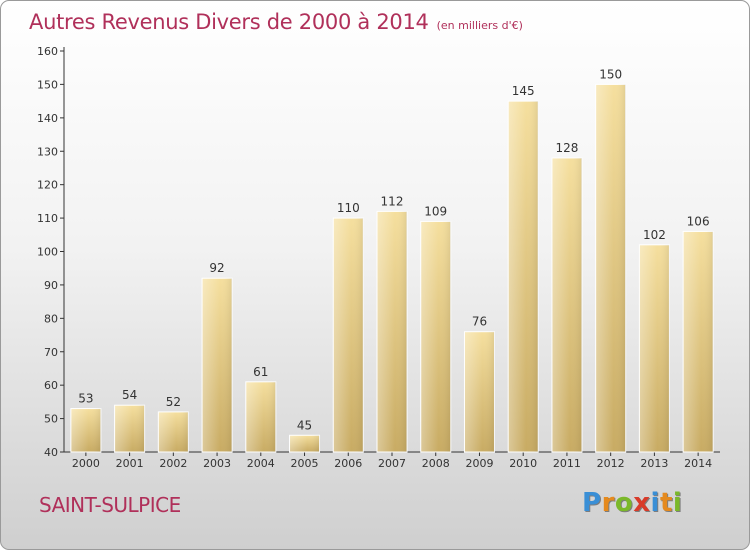 The width and height of the screenshot is (750, 550). I want to click on logo-letter: o, so click(624, 503).